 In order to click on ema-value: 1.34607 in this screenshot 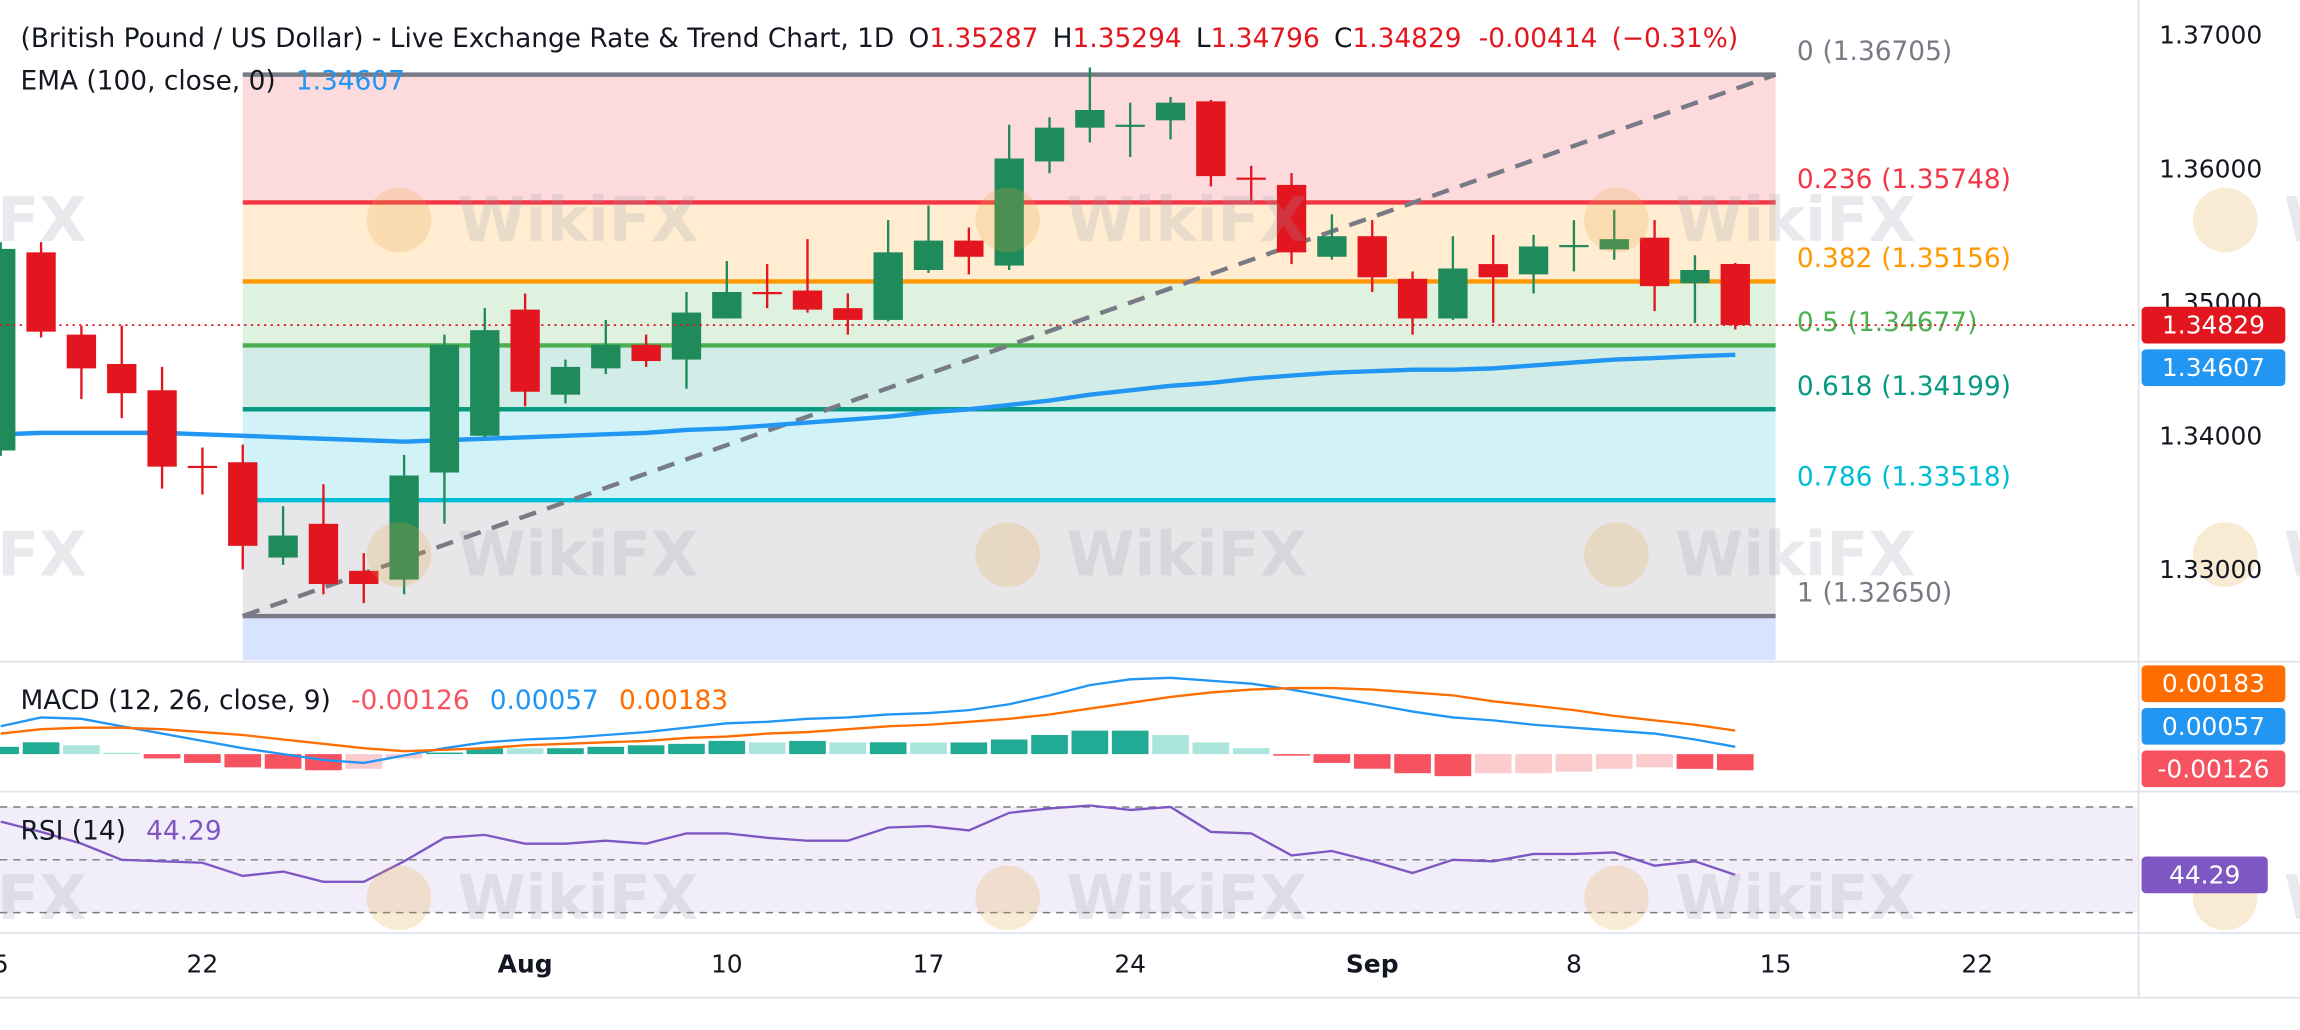, I will do `click(350, 80)`.